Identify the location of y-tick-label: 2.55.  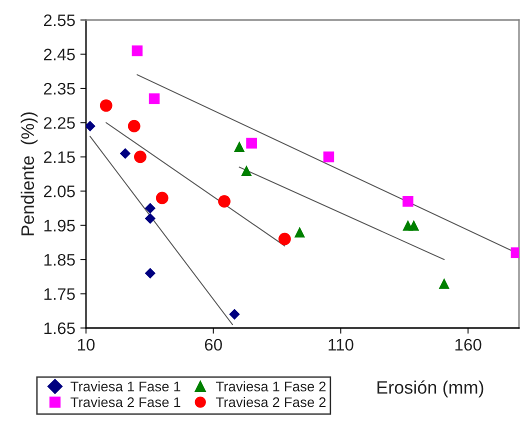
(59, 20).